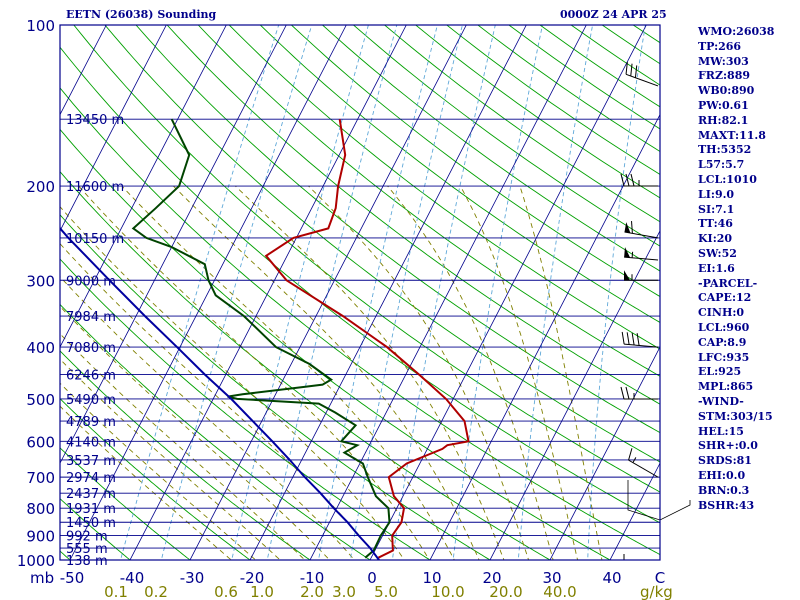 This screenshot has width=800, height=600. I want to click on stat-item: BSHR:43, so click(726, 505).